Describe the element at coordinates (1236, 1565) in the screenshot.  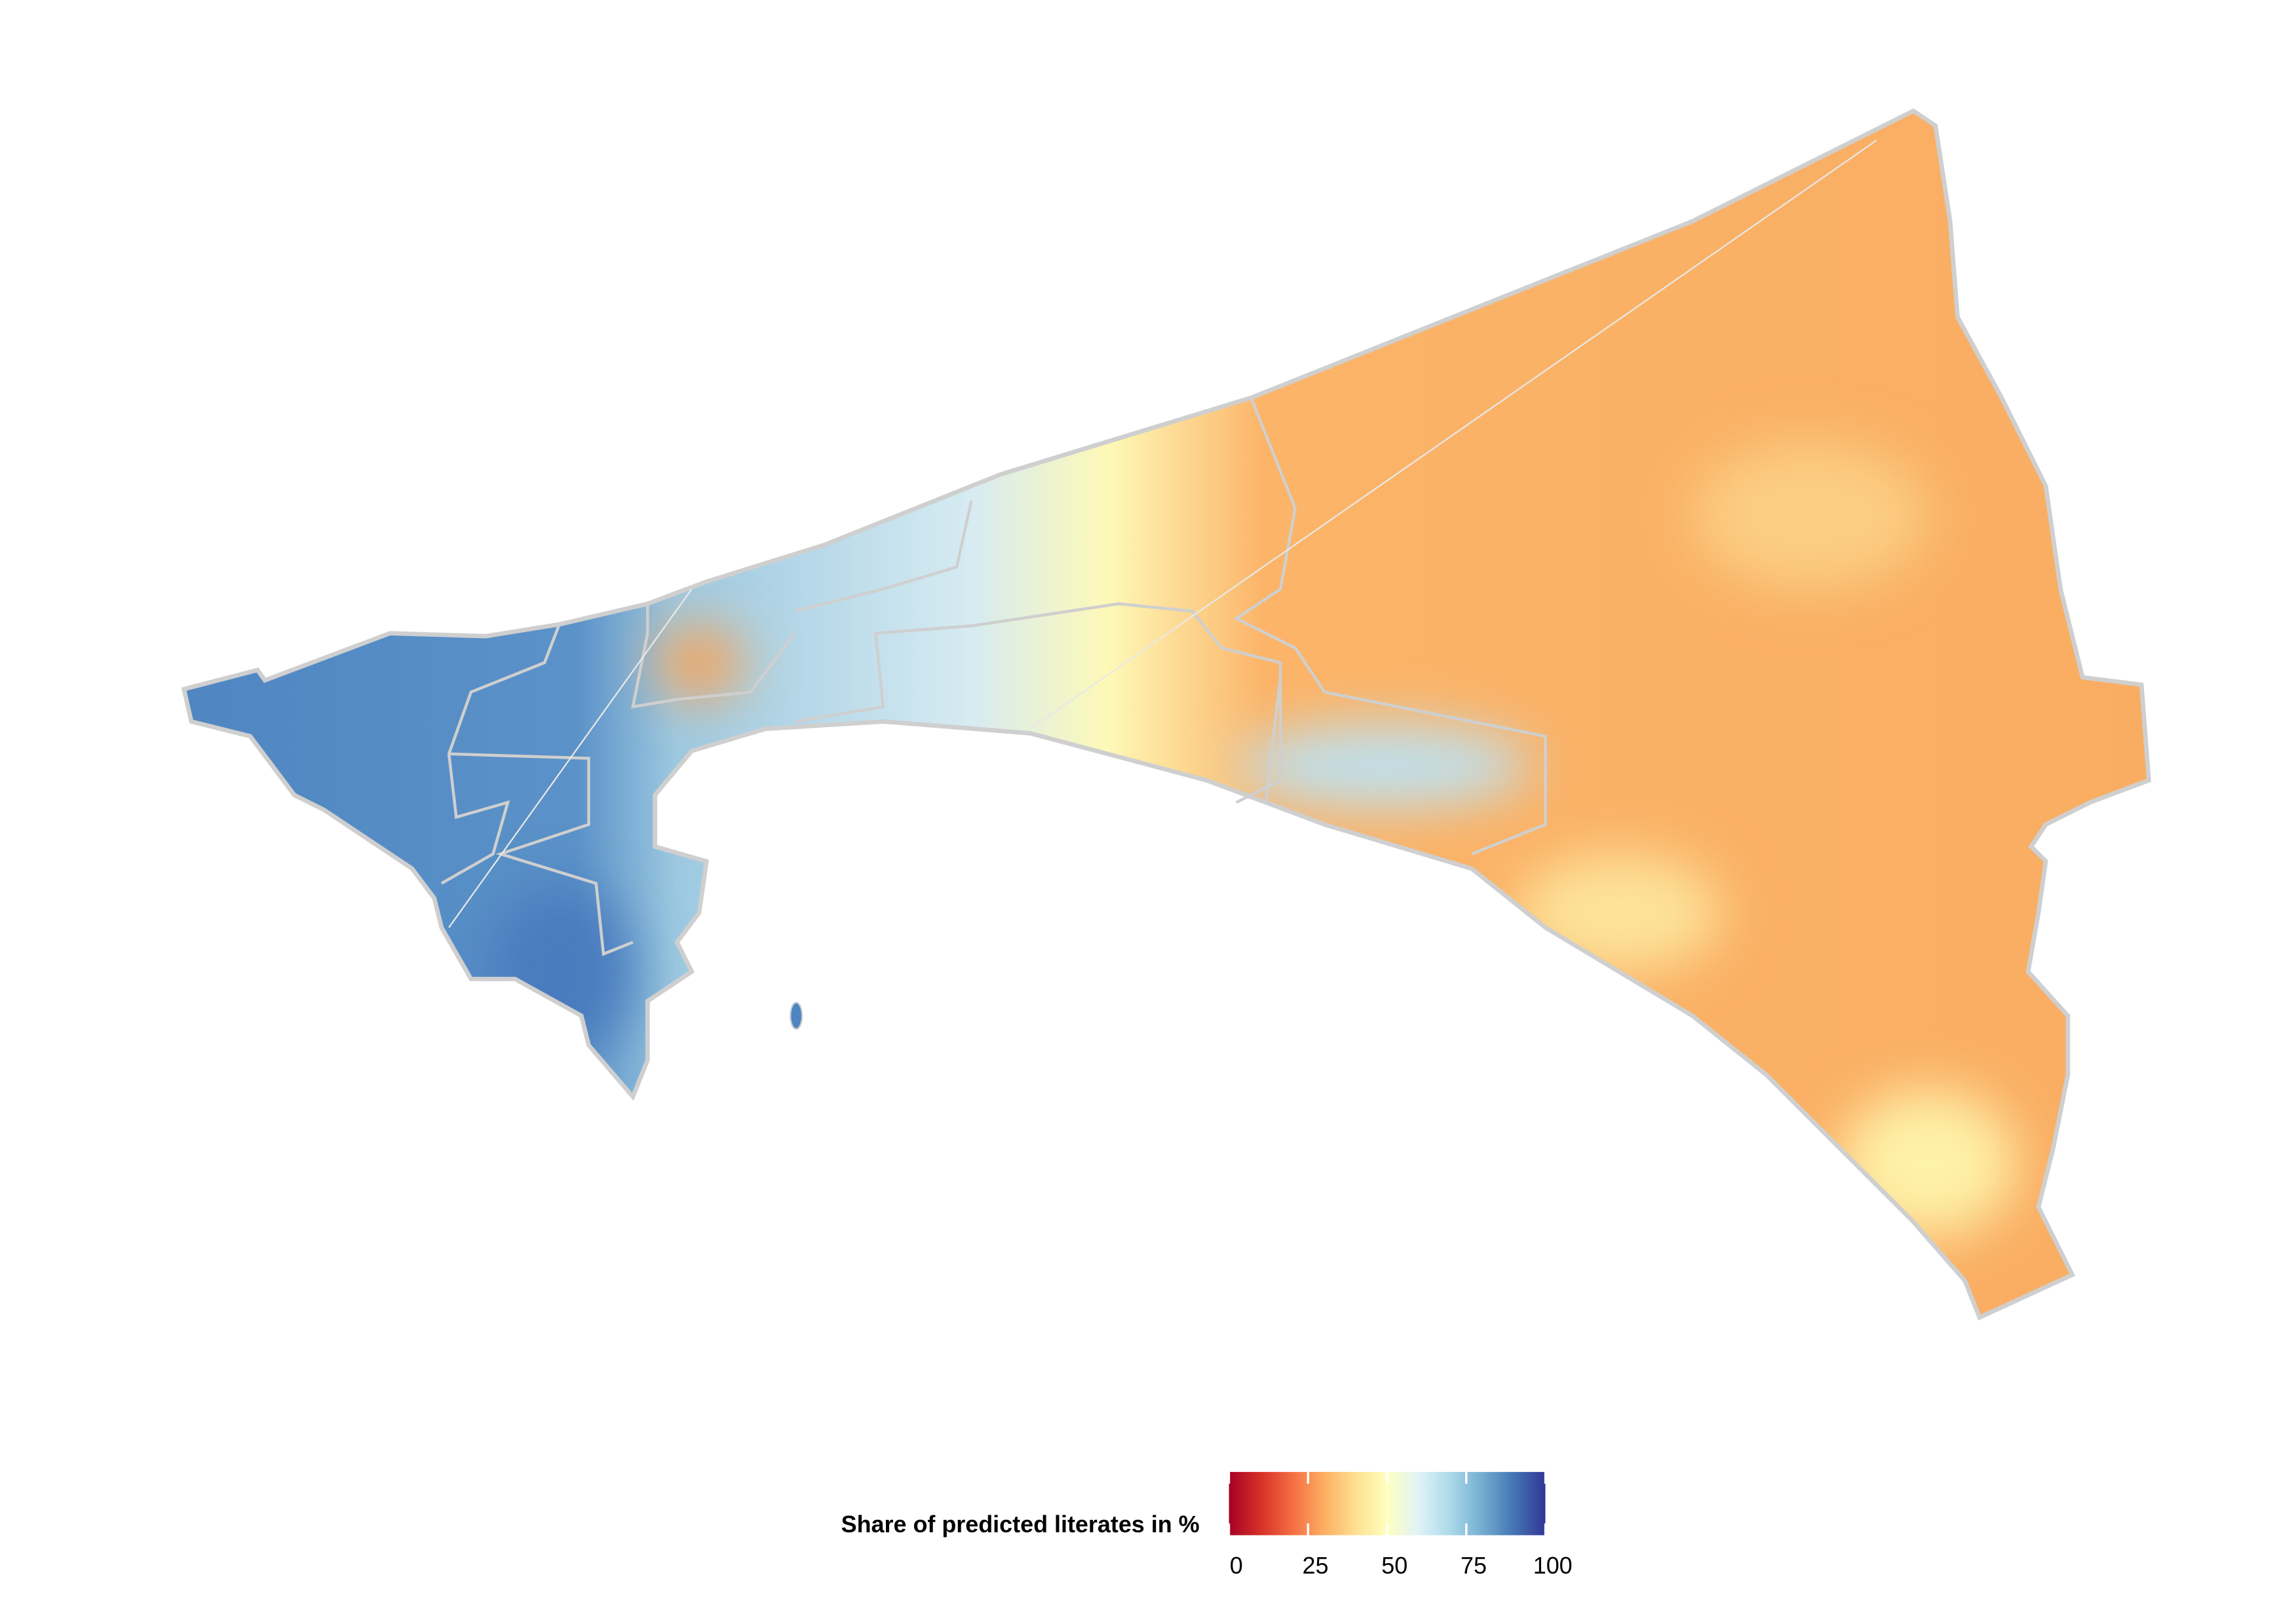
I see `colorbar-tick-label: 0` at that location.